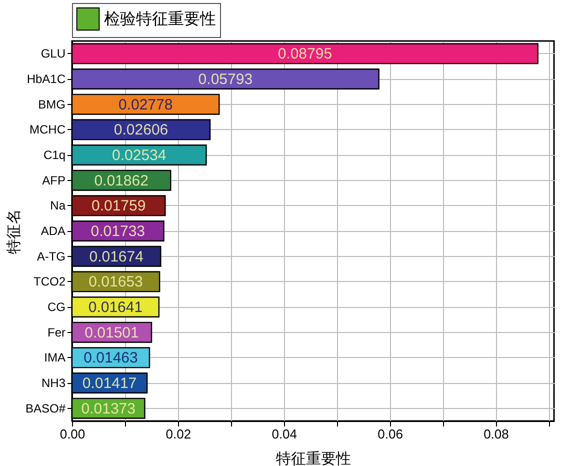 The height and width of the screenshot is (466, 577). I want to click on data-label: 0.01373, so click(108, 409).